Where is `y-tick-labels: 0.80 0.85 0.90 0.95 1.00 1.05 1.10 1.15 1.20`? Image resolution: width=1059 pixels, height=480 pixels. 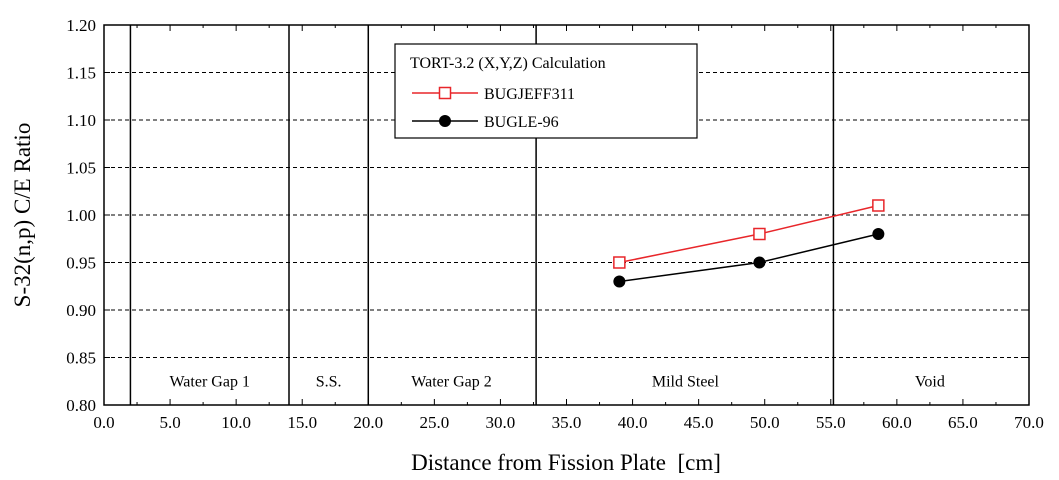 y-tick-labels: 0.80 0.85 0.90 0.95 1.00 1.05 1.10 1.15 1.20 is located at coordinates (81, 215).